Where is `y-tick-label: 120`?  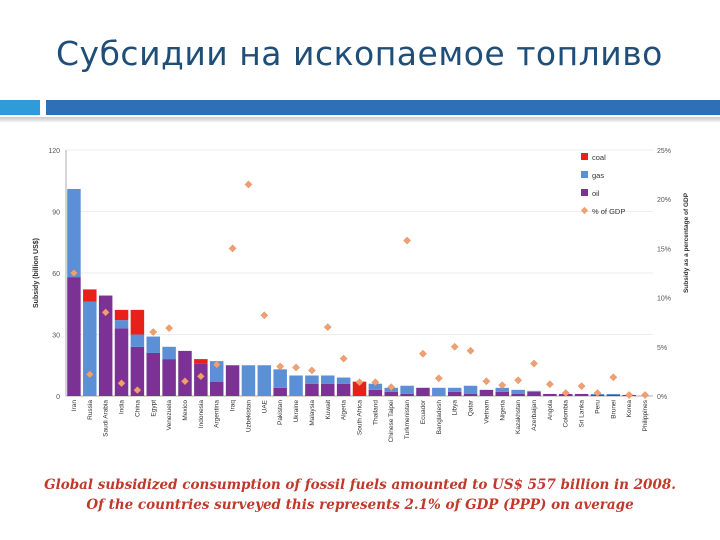 y-tick-label: 120 is located at coordinates (54, 151).